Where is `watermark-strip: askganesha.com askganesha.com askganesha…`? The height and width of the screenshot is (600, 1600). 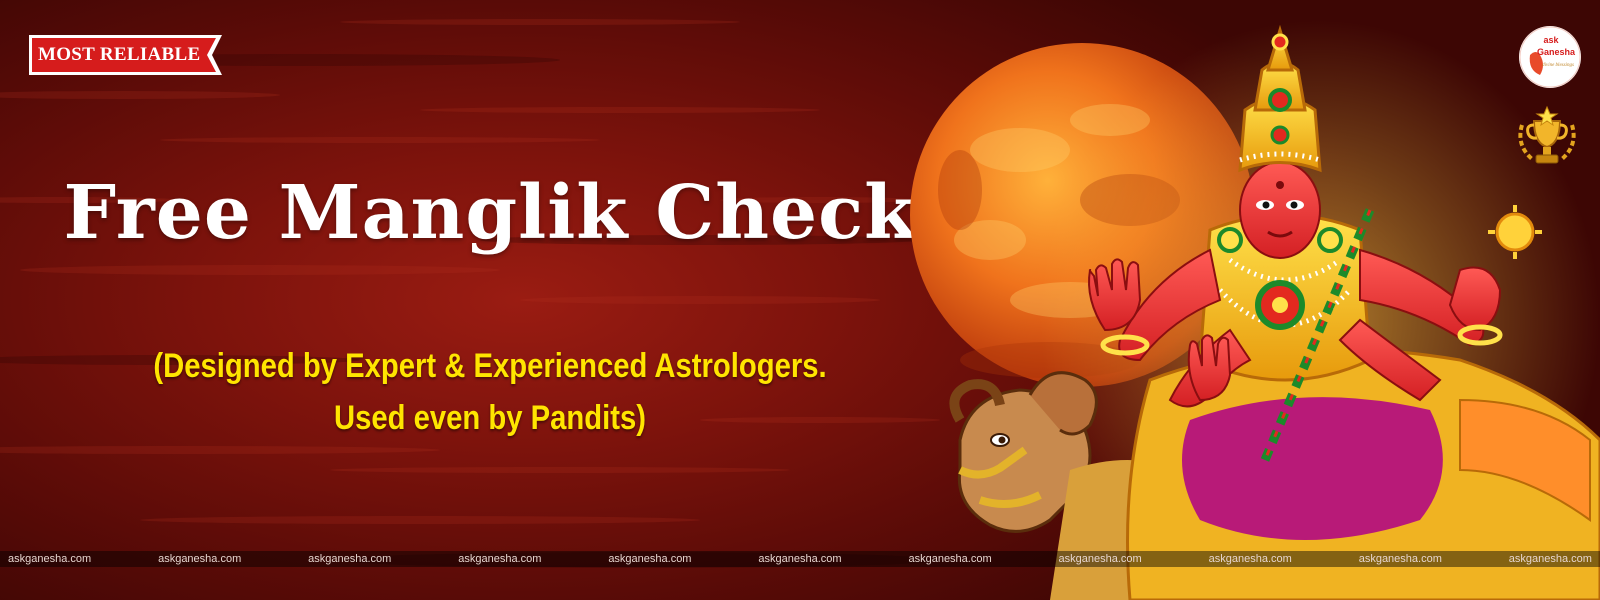 watermark-strip: askganesha.com askganesha.com askganesha… is located at coordinates (800, 559).